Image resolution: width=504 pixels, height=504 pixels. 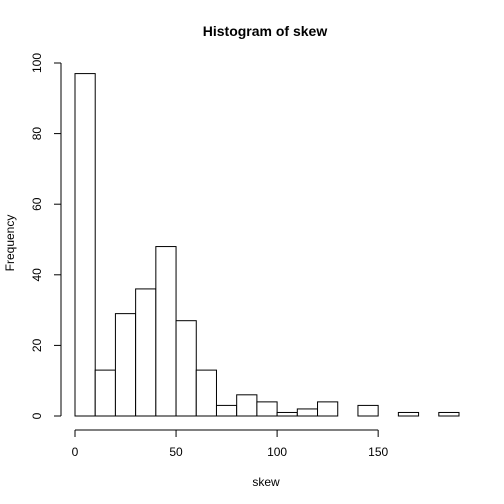 What do you see at coordinates (265, 31) in the screenshot?
I see `chart-title: Histogram of skew` at bounding box center [265, 31].